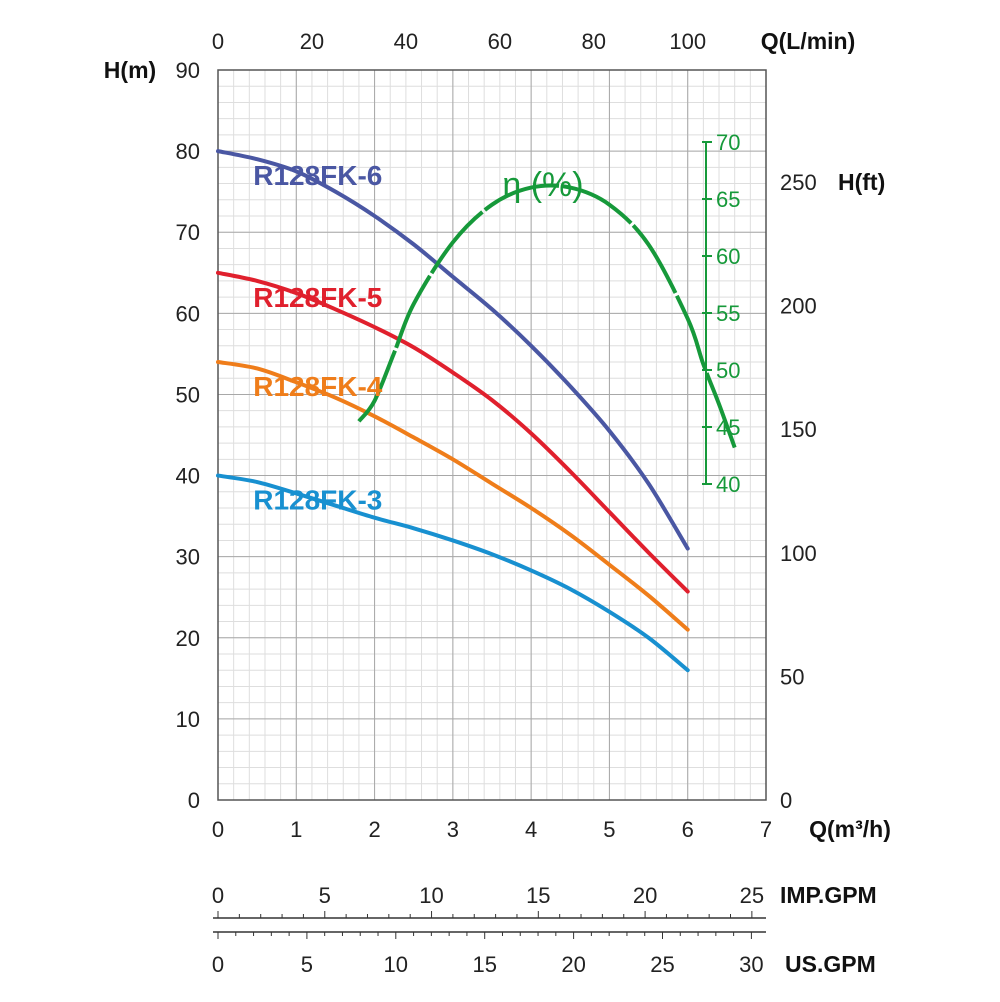 This screenshot has width=1000, height=1002. I want to click on x-tick-label: 4, so click(531, 829).